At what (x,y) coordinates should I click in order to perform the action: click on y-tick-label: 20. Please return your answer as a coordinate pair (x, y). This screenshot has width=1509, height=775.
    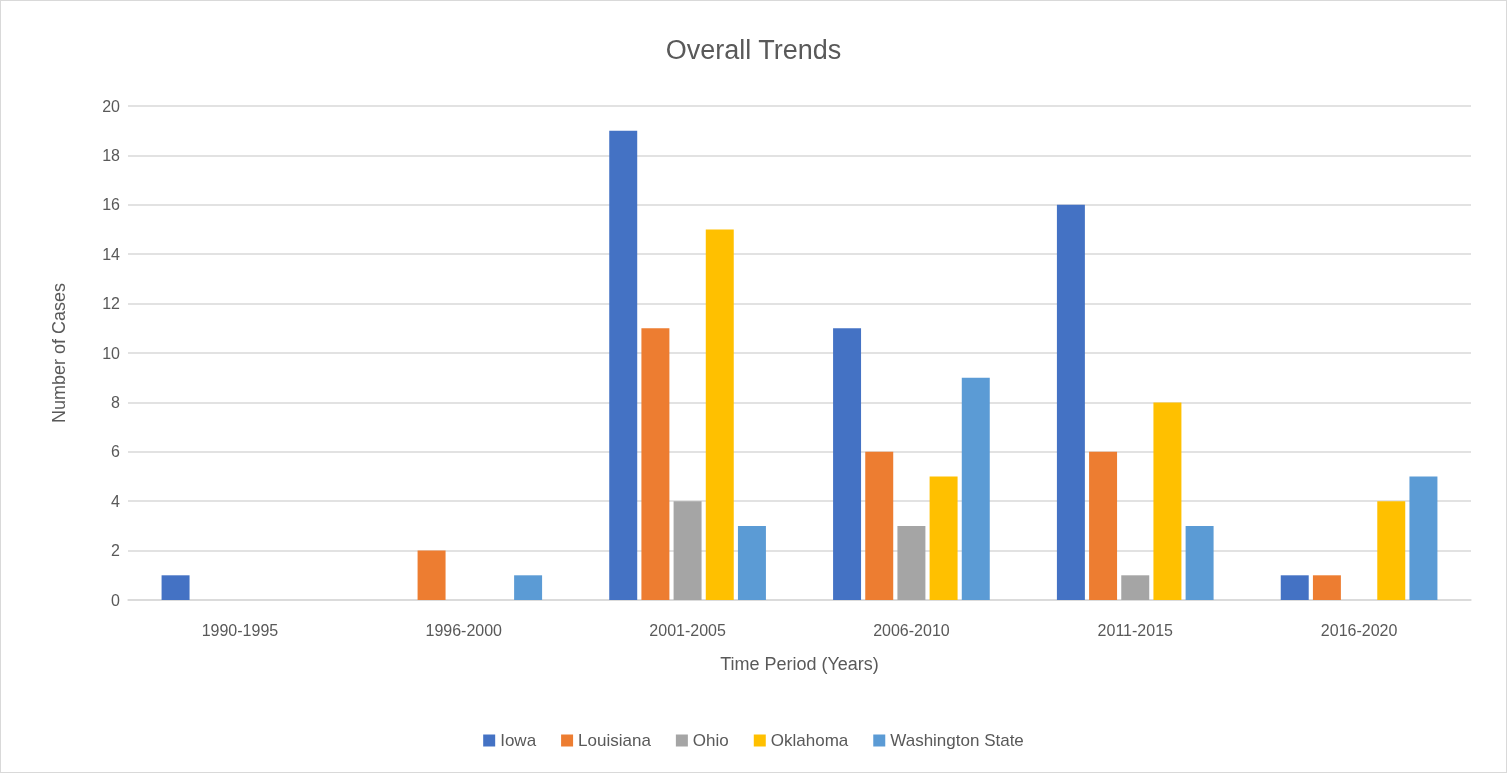
    Looking at the image, I should click on (111, 106).